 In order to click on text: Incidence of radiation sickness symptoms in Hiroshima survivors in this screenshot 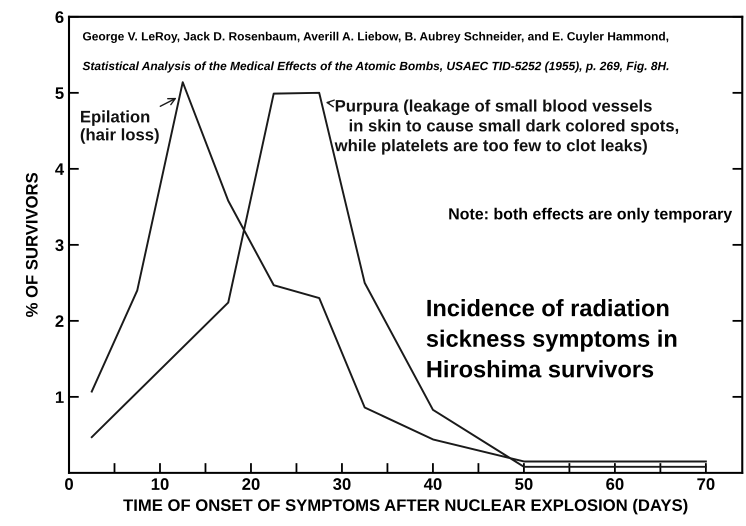, I will do `click(551, 338)`.